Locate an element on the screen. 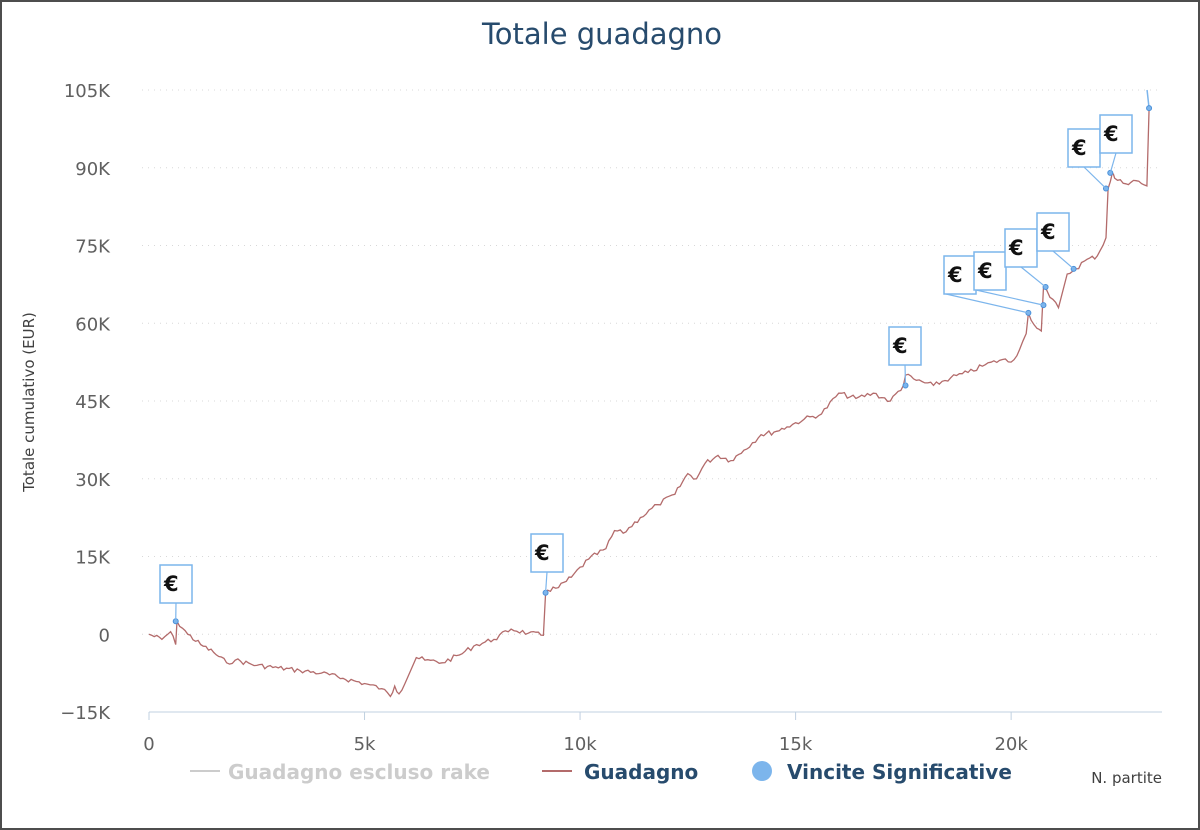  chart-title: Totale guadagno is located at coordinates (601, 34).